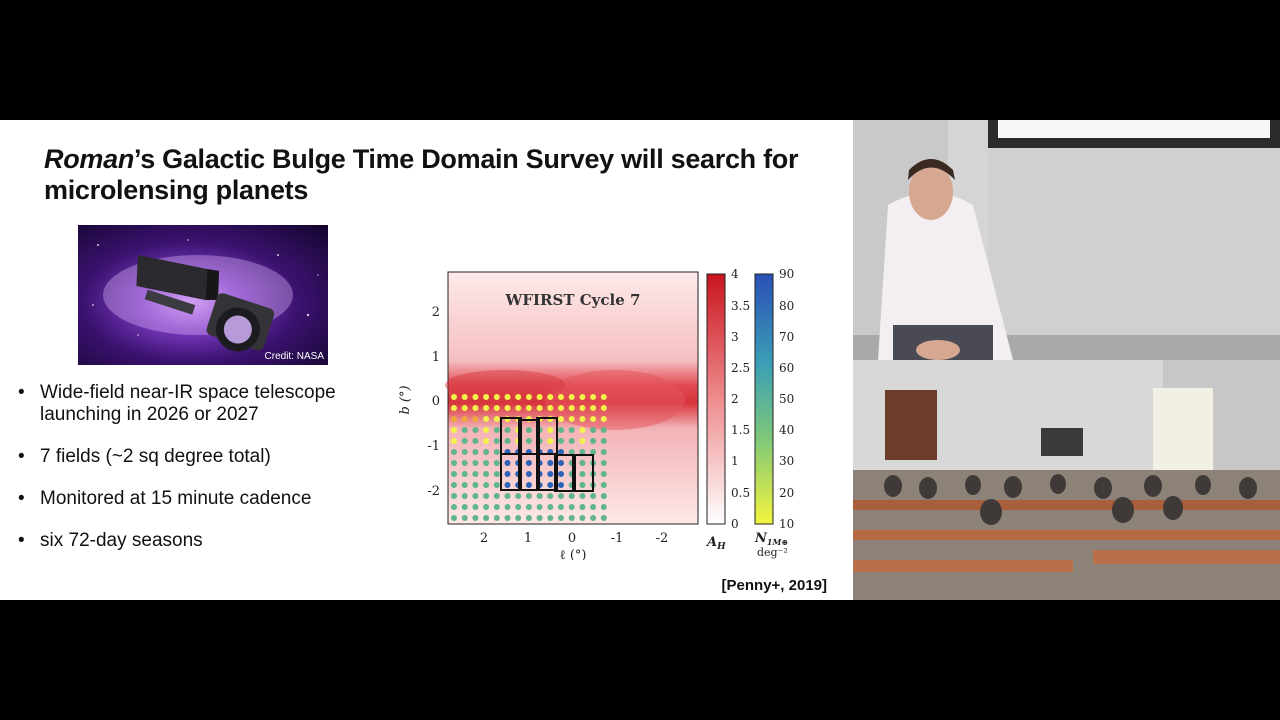  What do you see at coordinates (716, 399) in the screenshot?
I see `extinction-colorbar` at bounding box center [716, 399].